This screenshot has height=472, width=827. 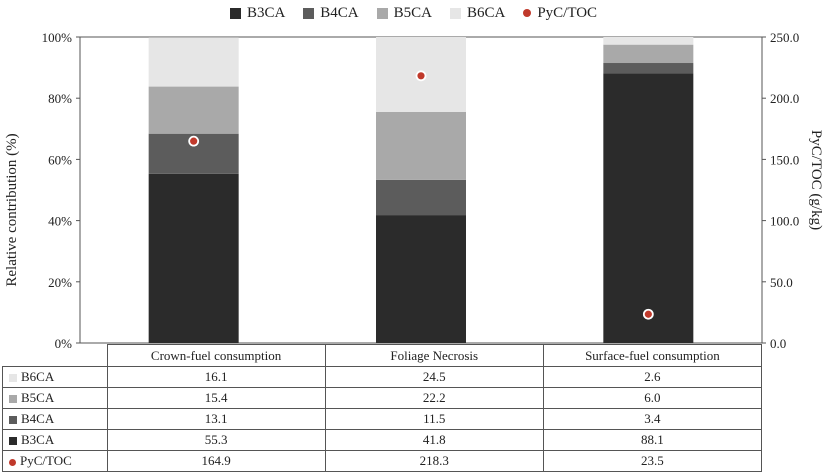 I want to click on y2-tick-label: 150.0, so click(x=784, y=159).